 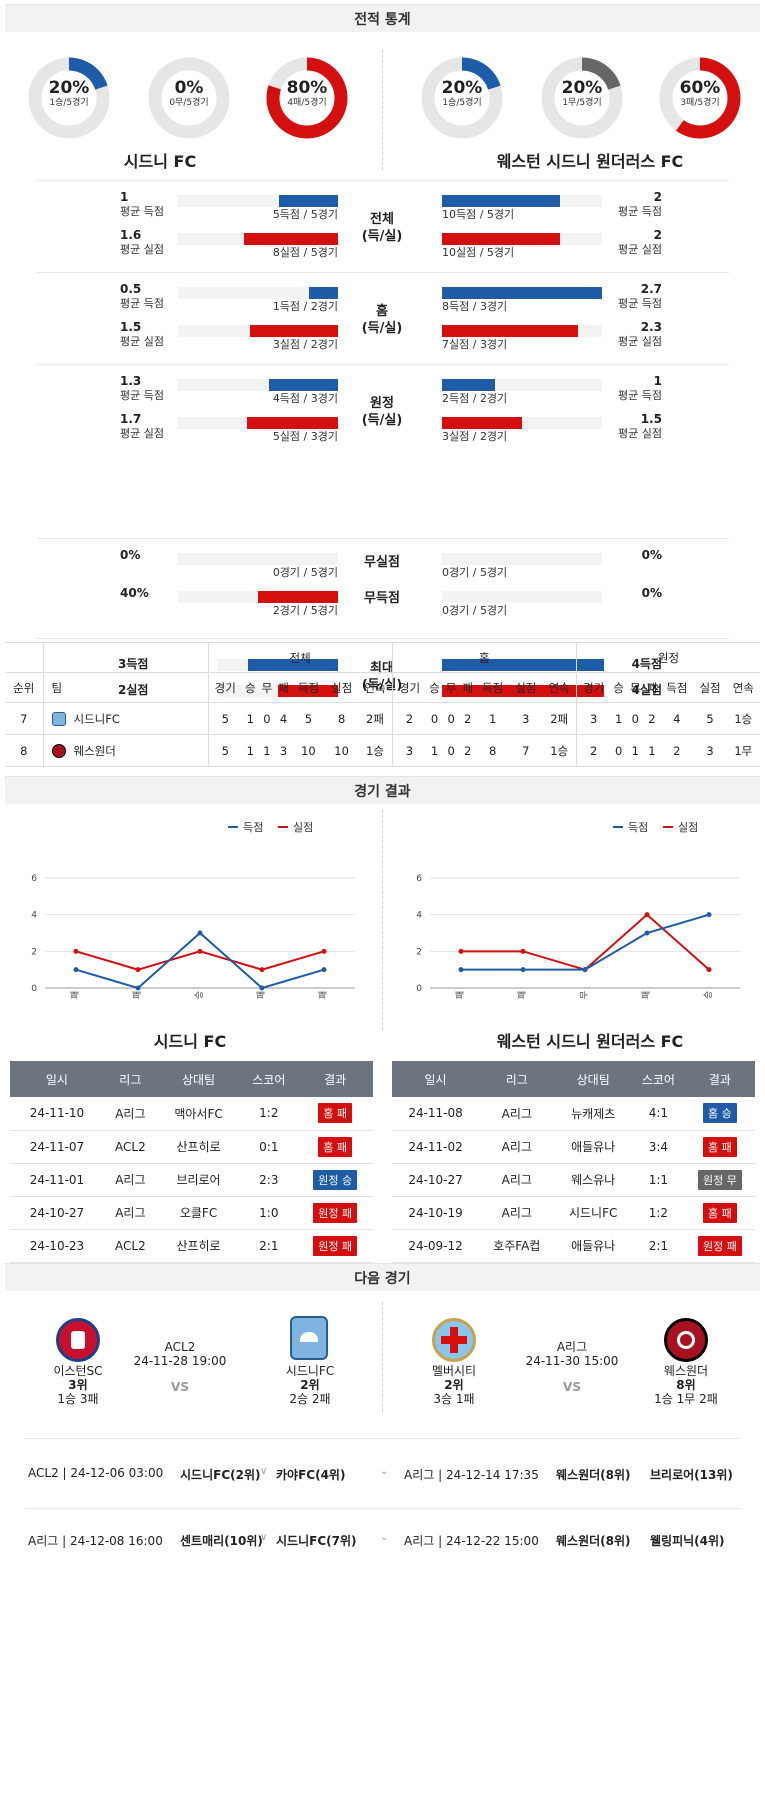 I want to click on away-results-chart: 득점 실점 0 2 4 6 패 패 무 패 승, so click(x=578, y=910).